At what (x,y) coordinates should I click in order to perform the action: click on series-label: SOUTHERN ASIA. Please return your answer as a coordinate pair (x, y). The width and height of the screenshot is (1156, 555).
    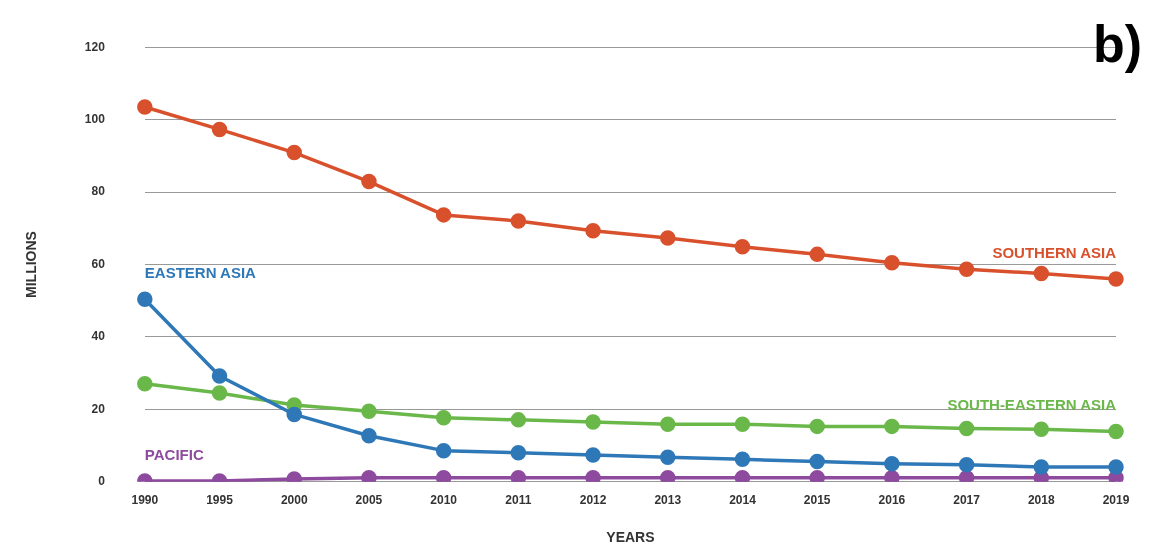
    Looking at the image, I should click on (1054, 252).